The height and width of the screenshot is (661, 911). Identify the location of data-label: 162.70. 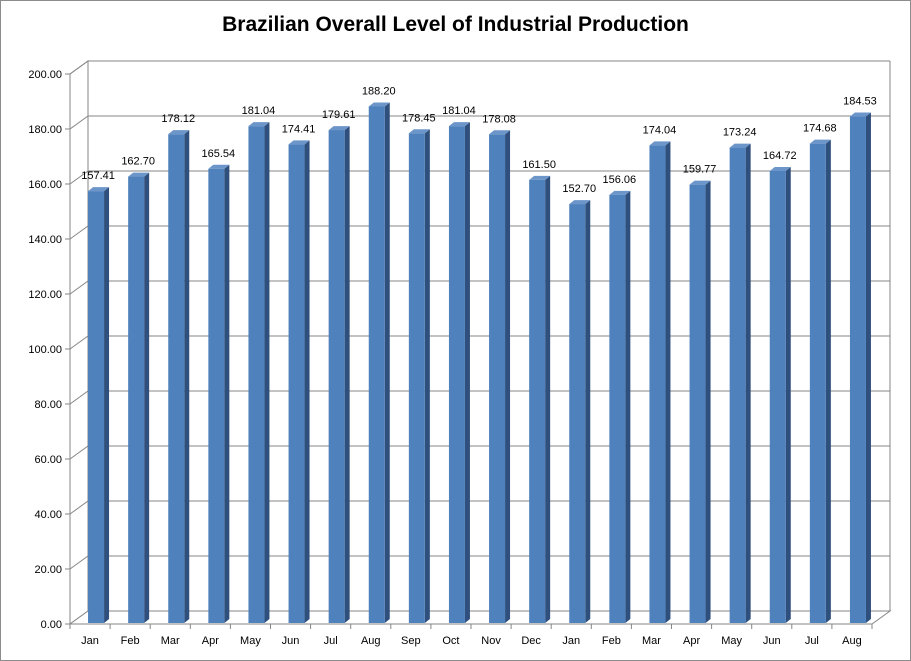
(138, 162).